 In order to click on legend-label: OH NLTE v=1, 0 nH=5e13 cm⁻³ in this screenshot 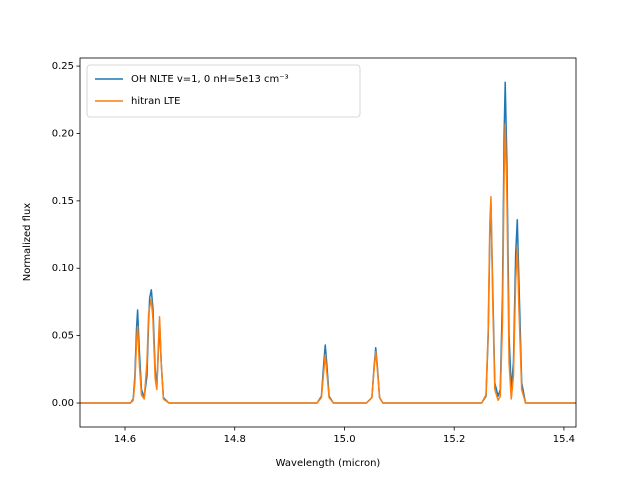, I will do `click(210, 79)`.